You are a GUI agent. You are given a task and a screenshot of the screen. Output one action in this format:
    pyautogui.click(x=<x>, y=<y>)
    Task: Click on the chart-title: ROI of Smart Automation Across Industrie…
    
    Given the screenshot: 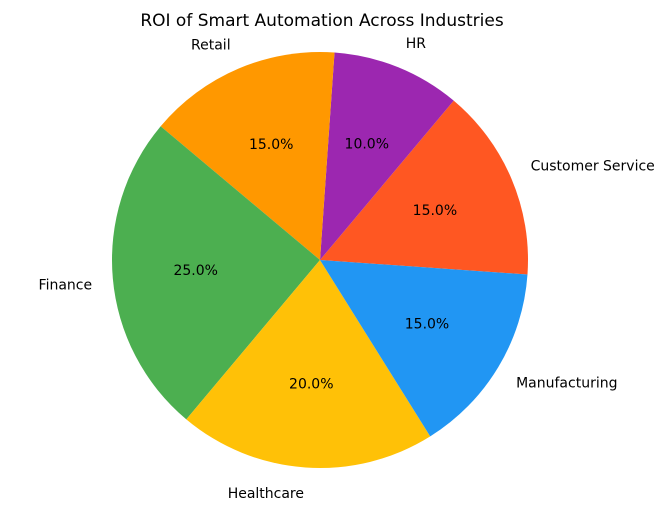 What is the action you would take?
    pyautogui.click(x=322, y=21)
    